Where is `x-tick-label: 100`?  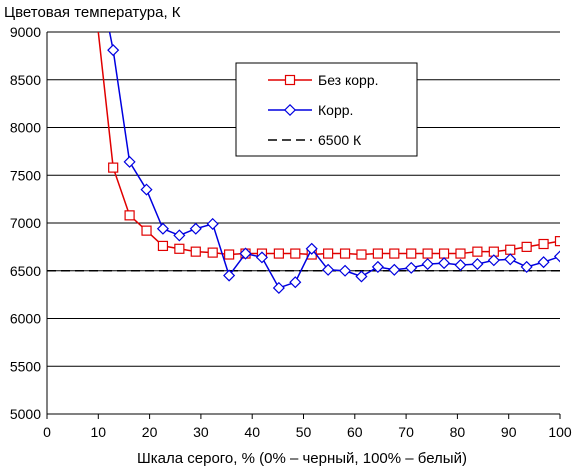 x-tick-label: 100 is located at coordinates (560, 432).